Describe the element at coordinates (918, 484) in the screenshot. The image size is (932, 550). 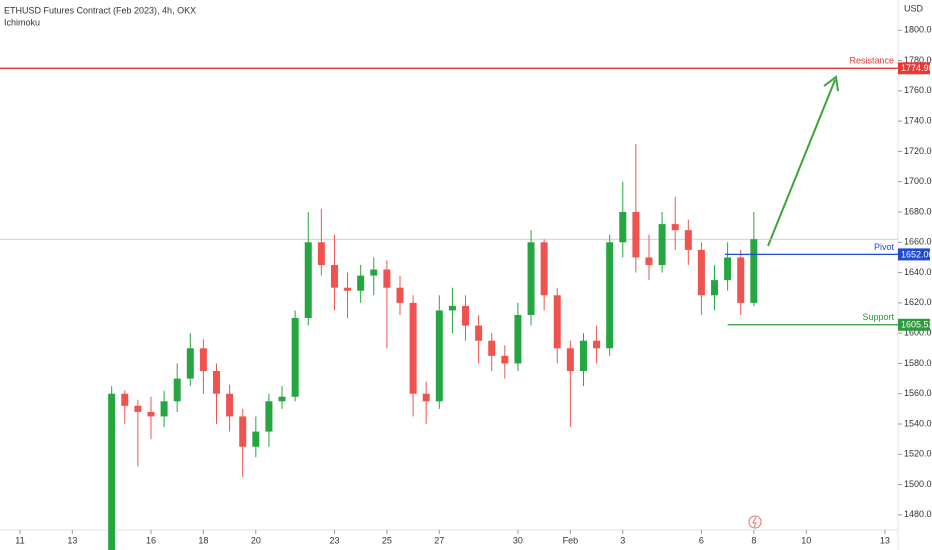
I see `y-tick-label: 1500.00` at that location.